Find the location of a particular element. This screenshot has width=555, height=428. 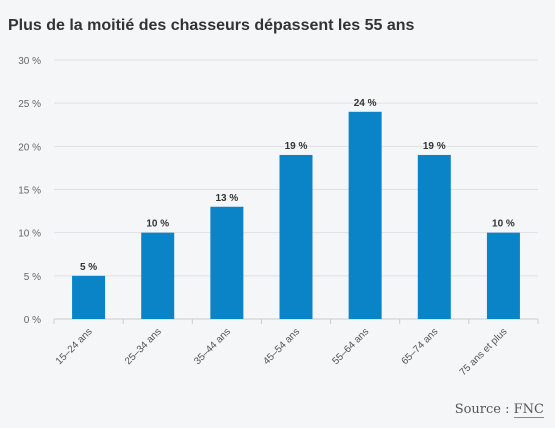

y-tick-label: 15 % is located at coordinates (29, 191).